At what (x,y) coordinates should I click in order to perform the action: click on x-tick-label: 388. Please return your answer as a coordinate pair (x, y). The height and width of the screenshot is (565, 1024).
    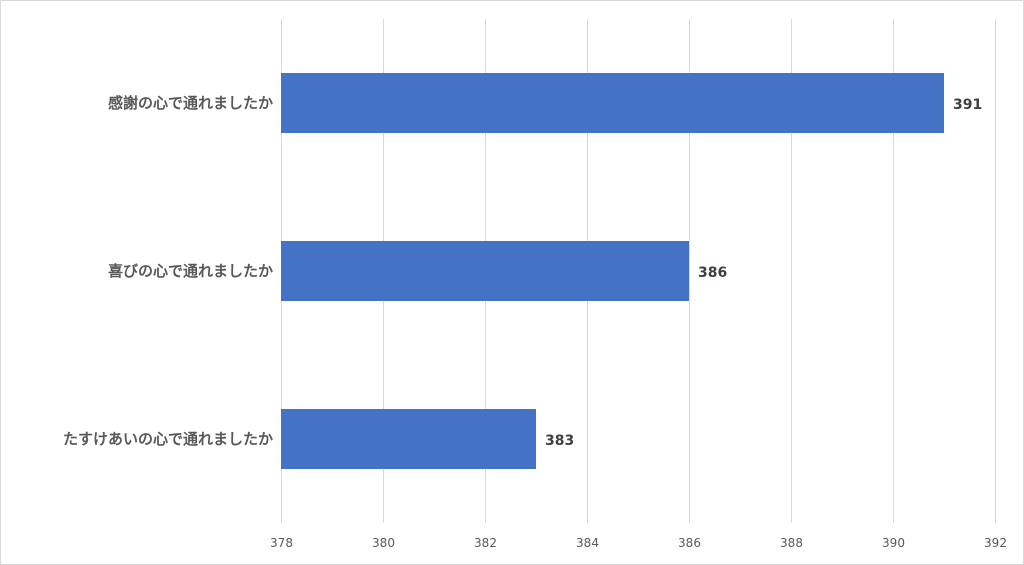
    Looking at the image, I should click on (791, 543).